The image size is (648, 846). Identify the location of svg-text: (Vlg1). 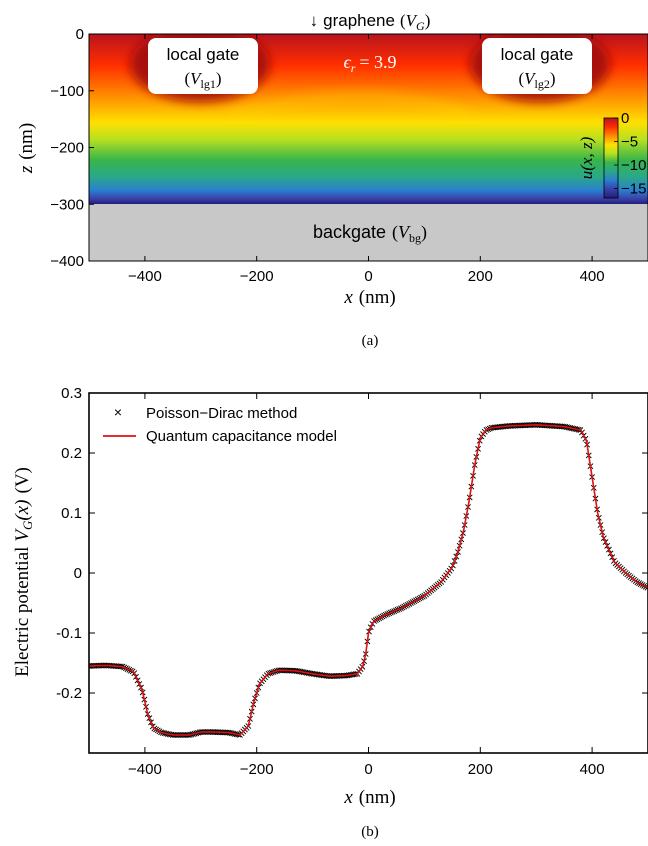
(202, 80).